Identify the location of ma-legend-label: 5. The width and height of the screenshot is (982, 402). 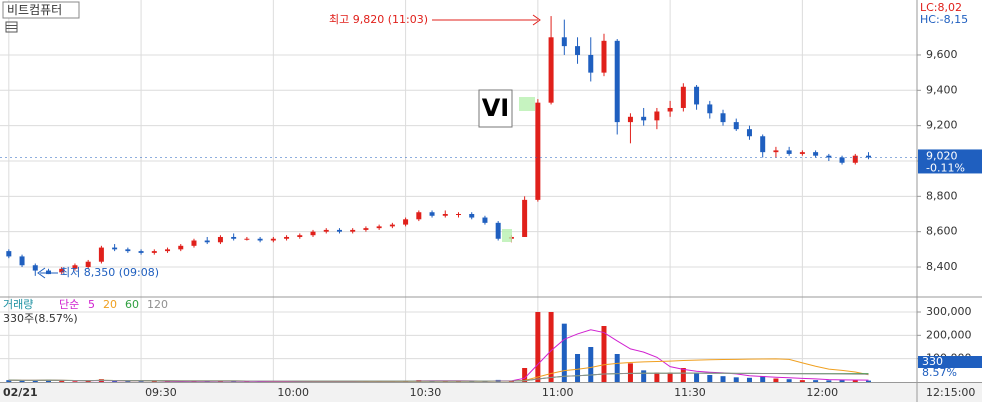
(91, 304).